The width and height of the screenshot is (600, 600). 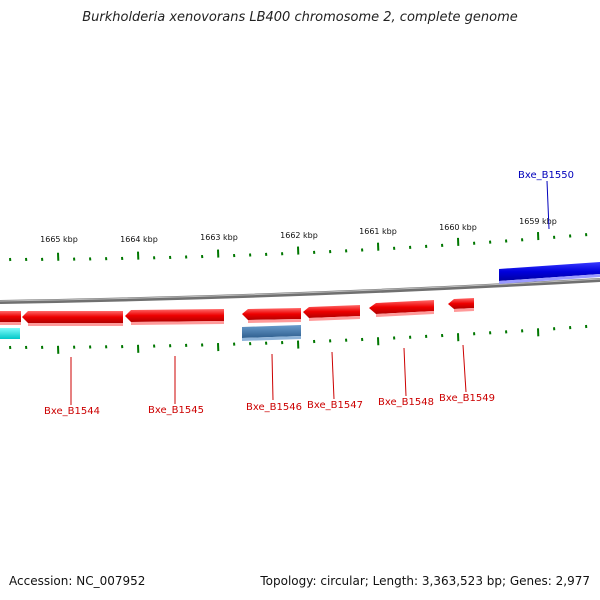 I want to click on gene-bxe-b1547, so click(x=331, y=313).